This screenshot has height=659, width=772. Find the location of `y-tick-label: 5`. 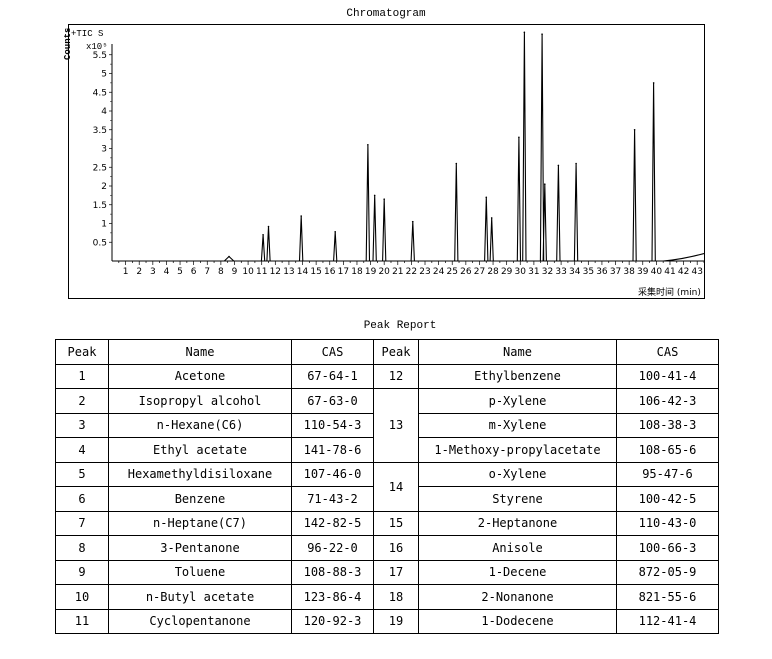

y-tick-label: 5 is located at coordinates (104, 75).